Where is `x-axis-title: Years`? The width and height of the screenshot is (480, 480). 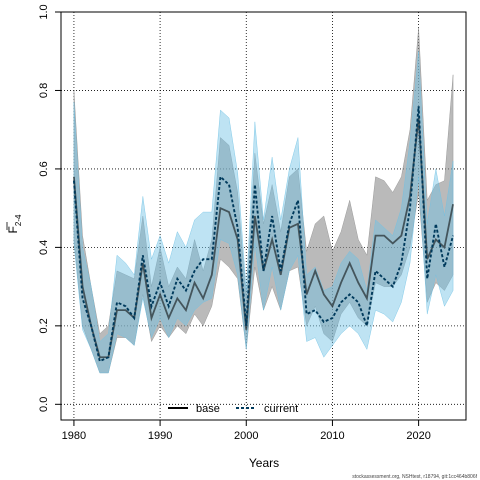 x-axis-title: Years is located at coordinates (264, 463).